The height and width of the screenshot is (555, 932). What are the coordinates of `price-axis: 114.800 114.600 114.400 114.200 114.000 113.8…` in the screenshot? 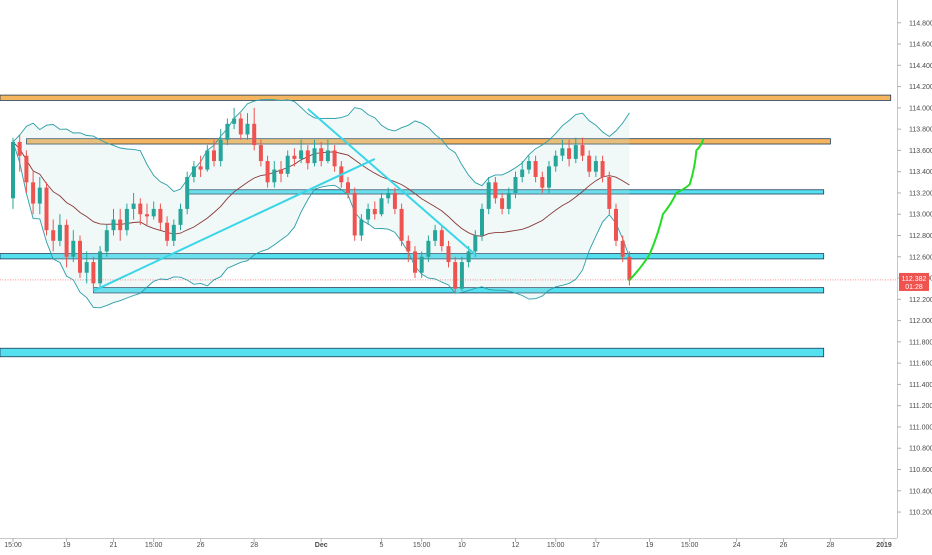 It's located at (914, 269).